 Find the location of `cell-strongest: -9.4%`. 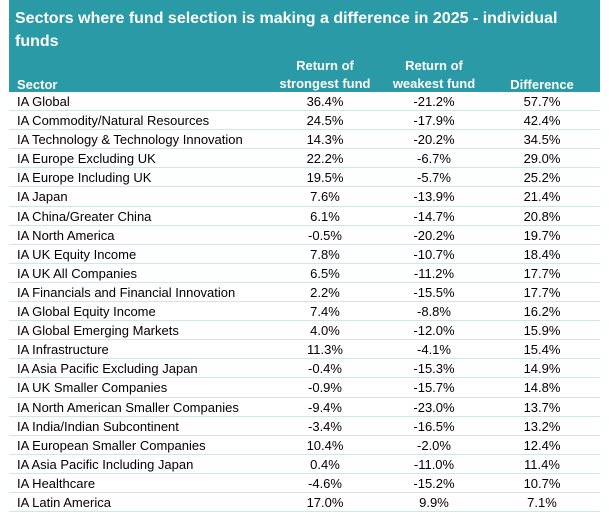

cell-strongest: -9.4% is located at coordinates (325, 407).